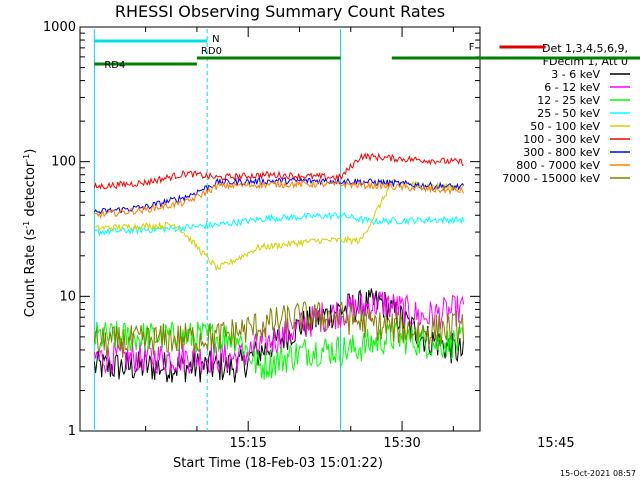  I want to click on y-label-sup2: -1, so click(26, 158).